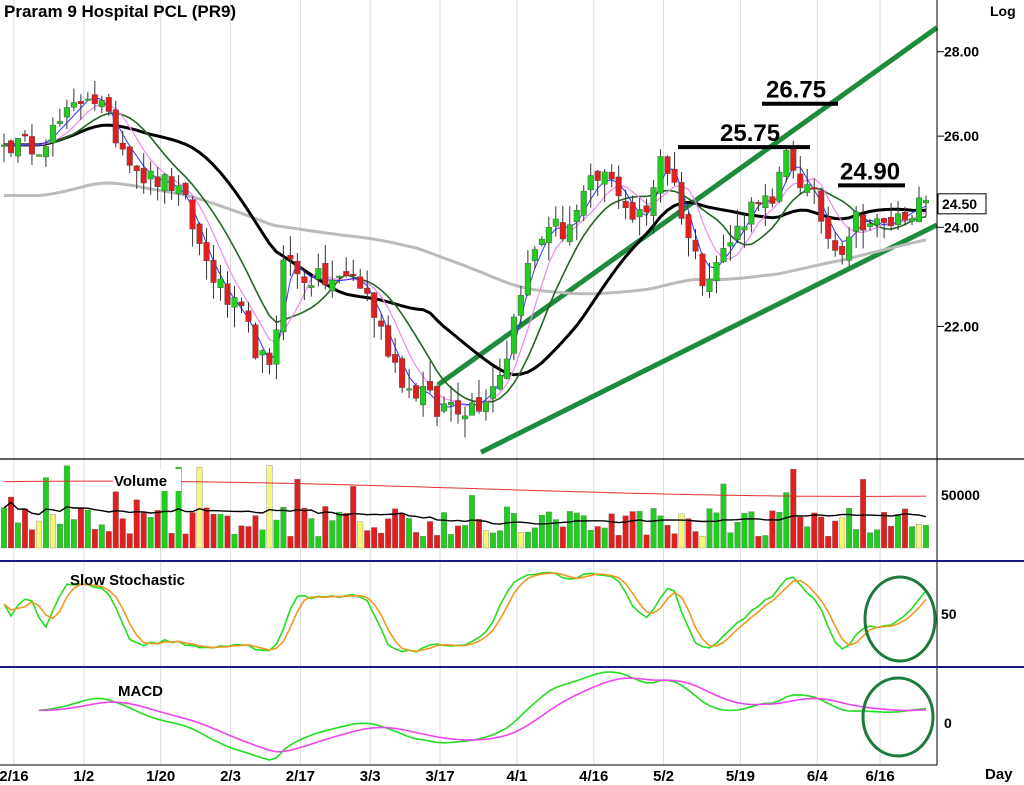  I want to click on stochastic-highlight-circle, so click(900, 619).